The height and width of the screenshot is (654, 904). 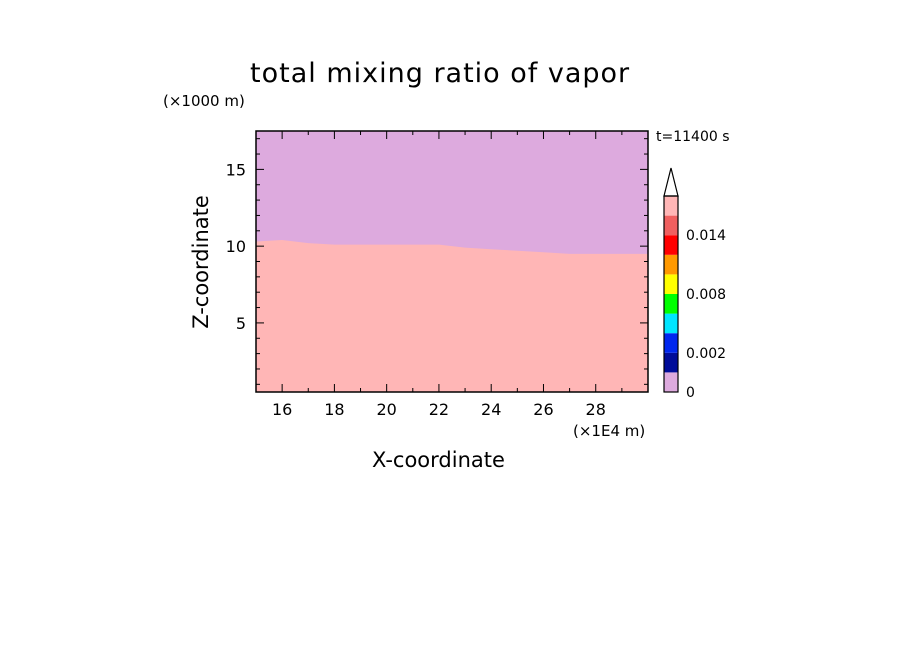 What do you see at coordinates (694, 284) in the screenshot?
I see `colorbar: 0 0.002 0.008 0.014` at bounding box center [694, 284].